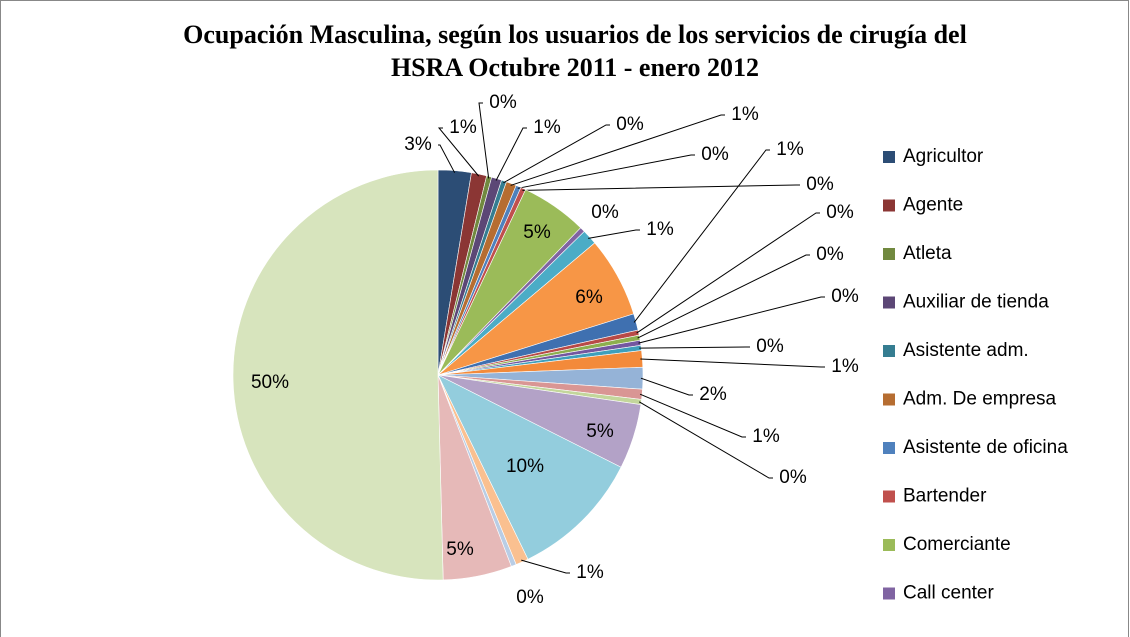 The image size is (1130, 637). Describe the element at coordinates (980, 399) in the screenshot. I see `legend-label: Adm. De empresa` at that location.